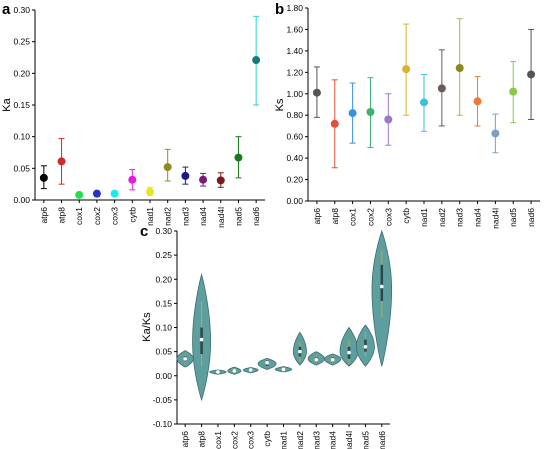 Image resolution: width=550 pixels, height=449 pixels. I want to click on panel-a-x-tick-label: nad4, so click(203, 216).